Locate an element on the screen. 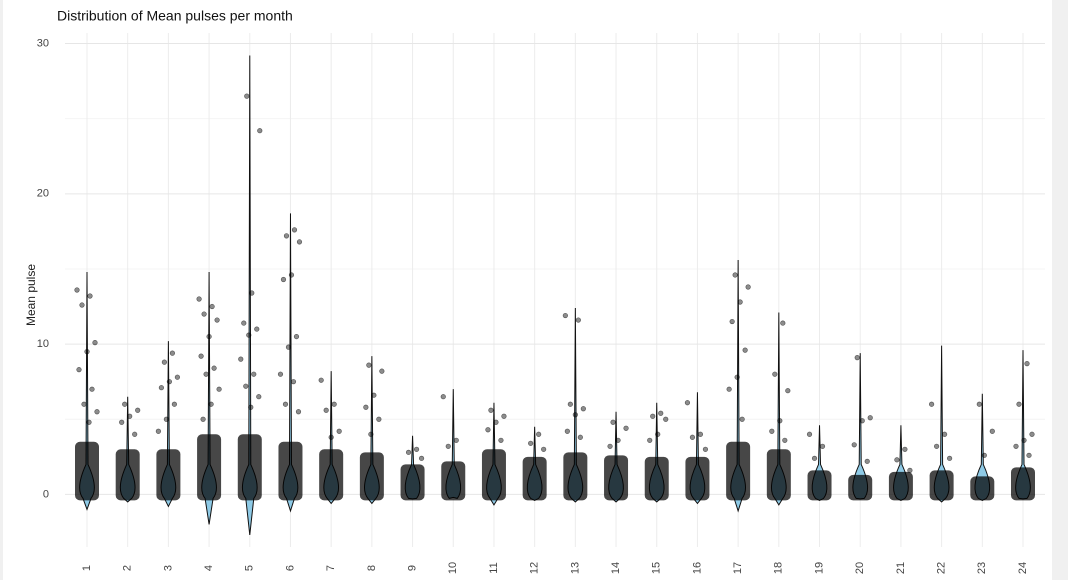 This screenshot has width=1068, height=580. x-tick-label: 16 is located at coordinates (697, 568).